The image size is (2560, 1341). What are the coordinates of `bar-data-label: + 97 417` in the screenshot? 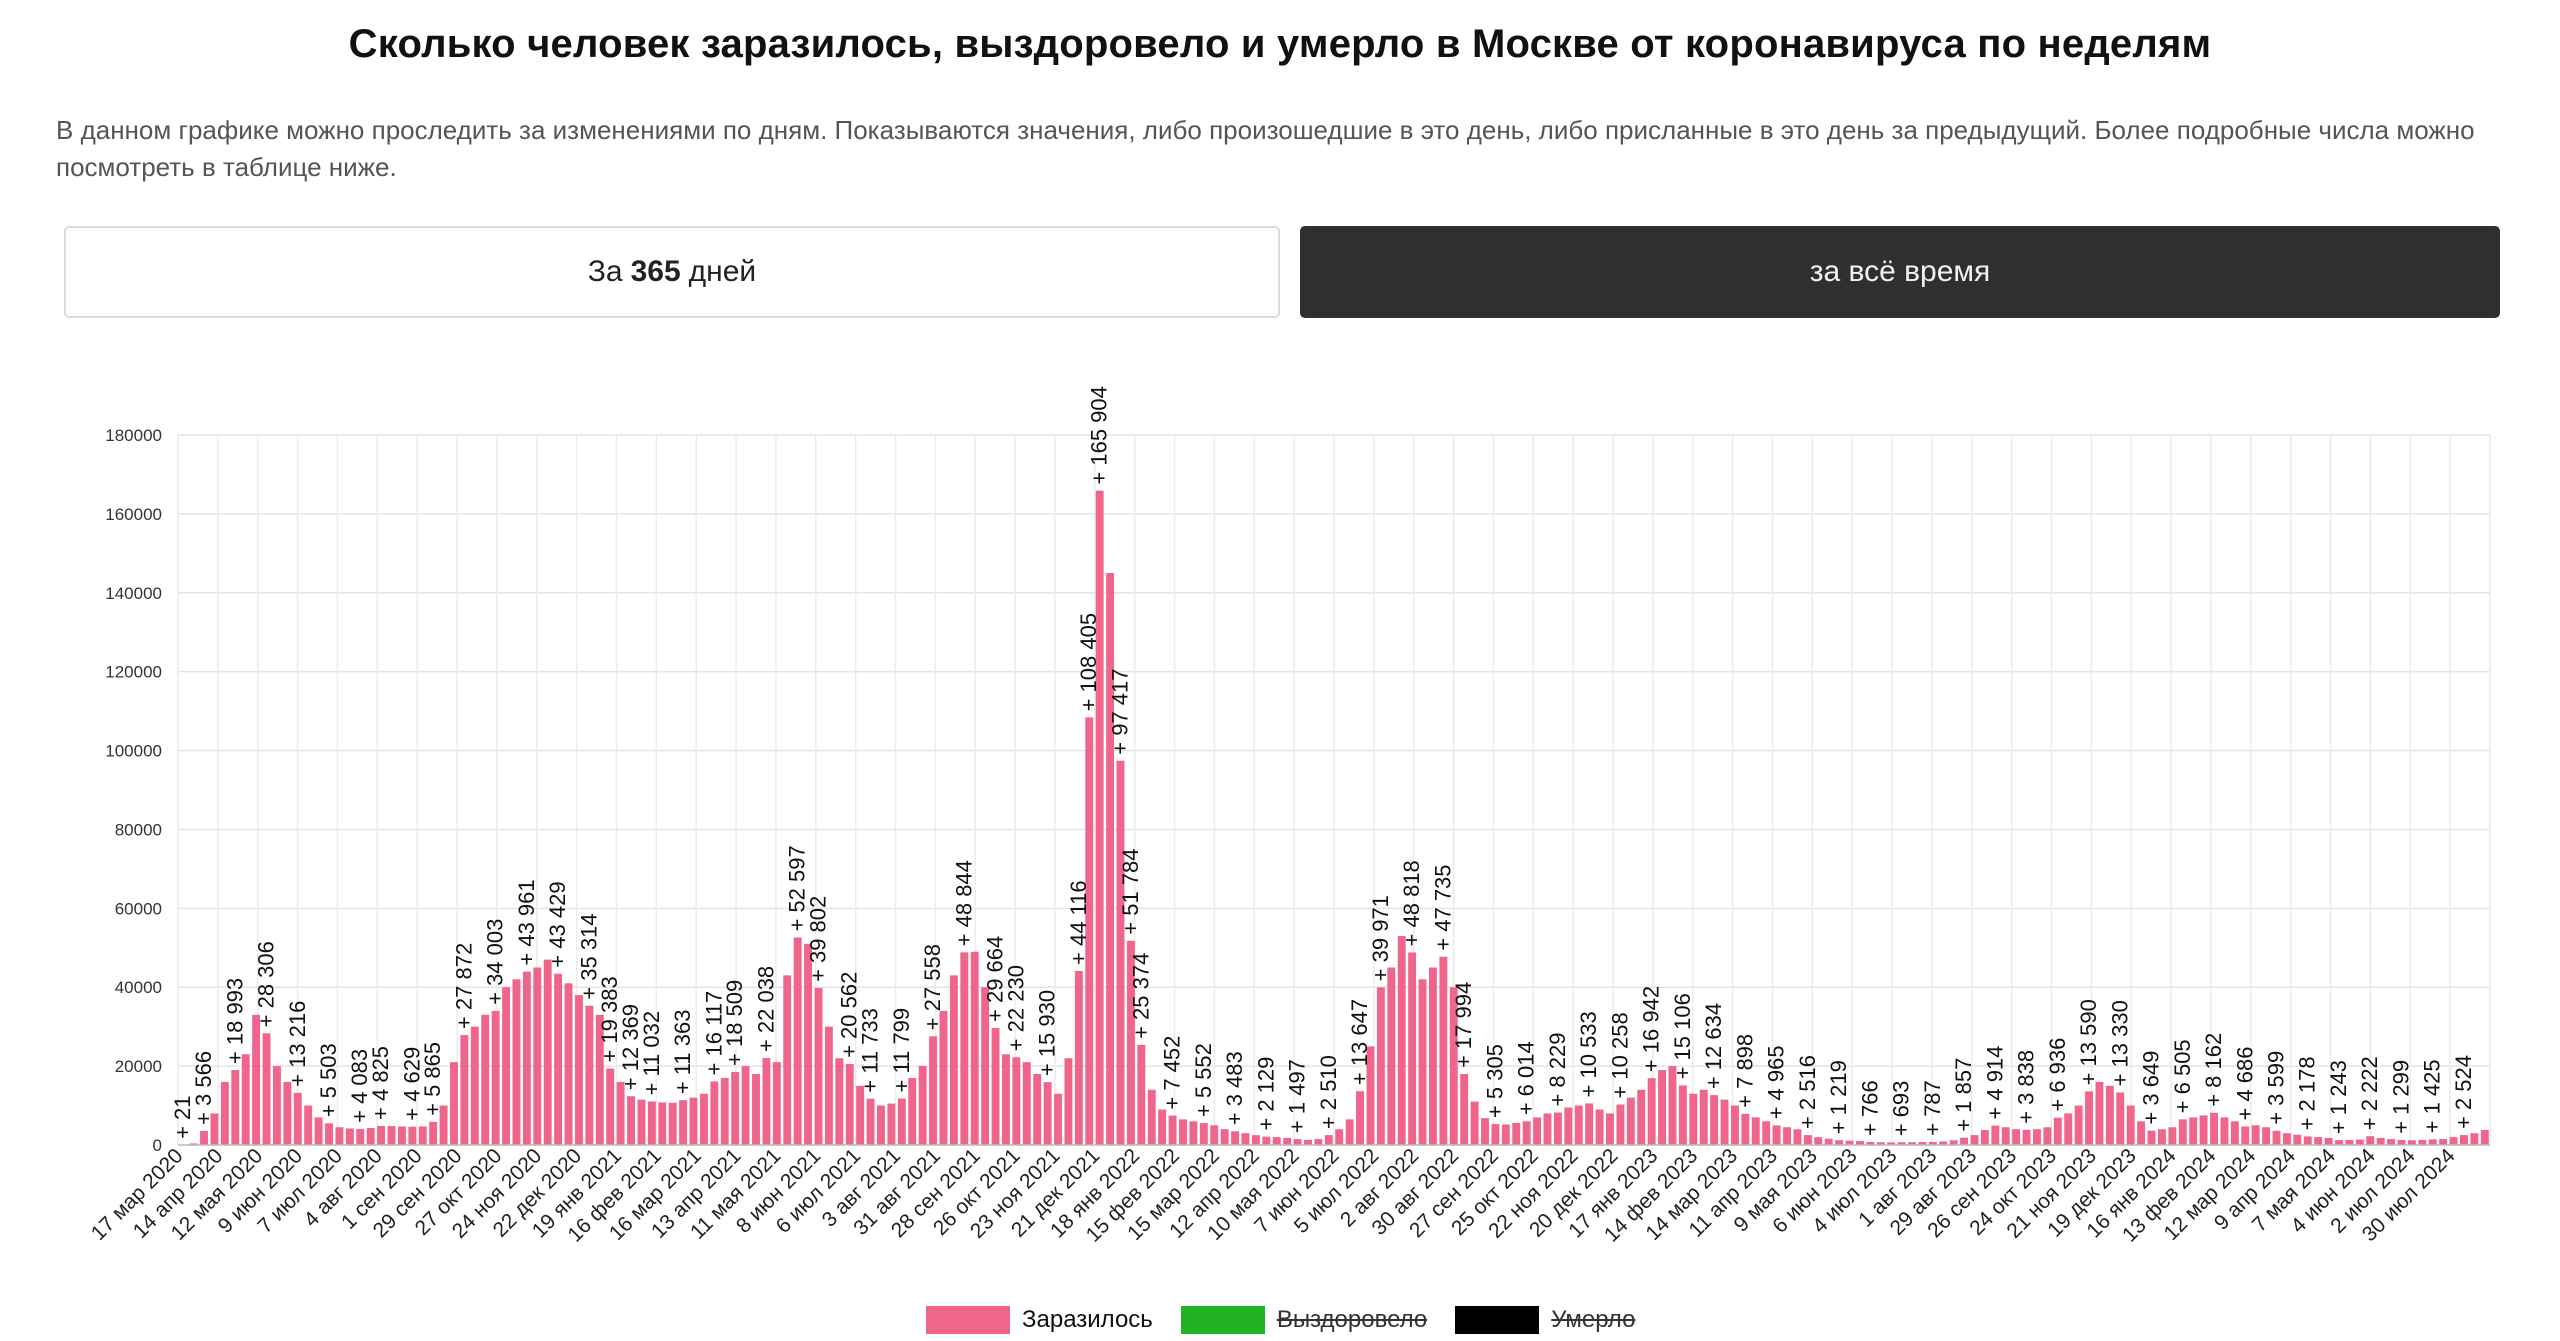 It's located at (1120, 711).